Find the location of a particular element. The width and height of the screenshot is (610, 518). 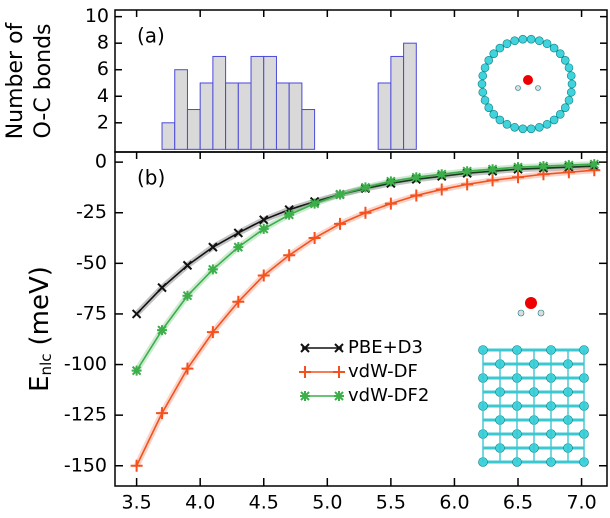

ring-molecule-inset is located at coordinates (527, 84).